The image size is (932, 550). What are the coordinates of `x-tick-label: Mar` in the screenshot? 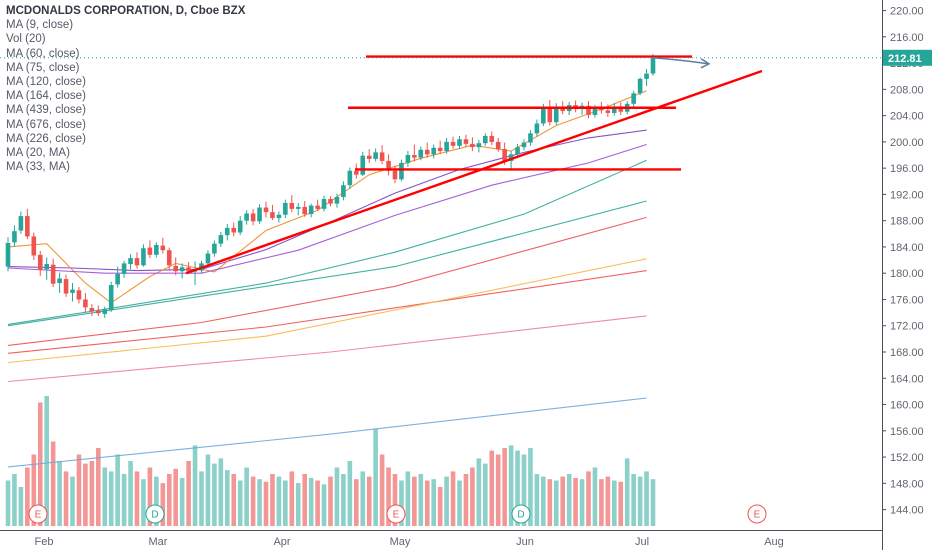 It's located at (158, 542).